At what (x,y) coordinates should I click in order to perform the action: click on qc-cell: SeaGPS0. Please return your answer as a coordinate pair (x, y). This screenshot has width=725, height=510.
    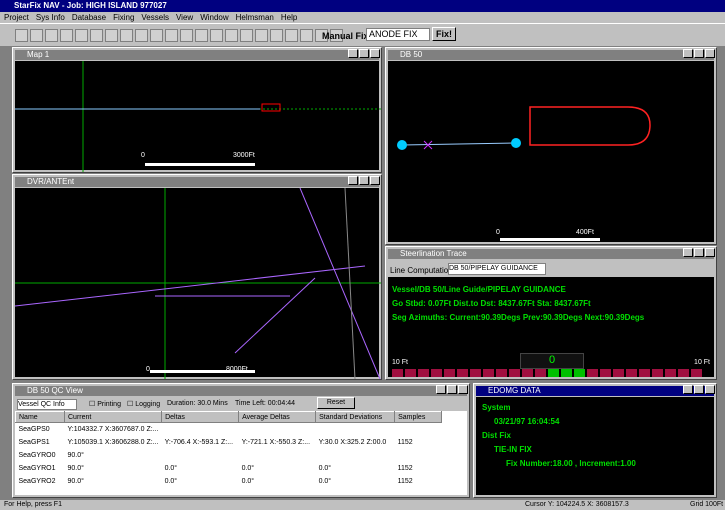
    Looking at the image, I should click on (34, 429).